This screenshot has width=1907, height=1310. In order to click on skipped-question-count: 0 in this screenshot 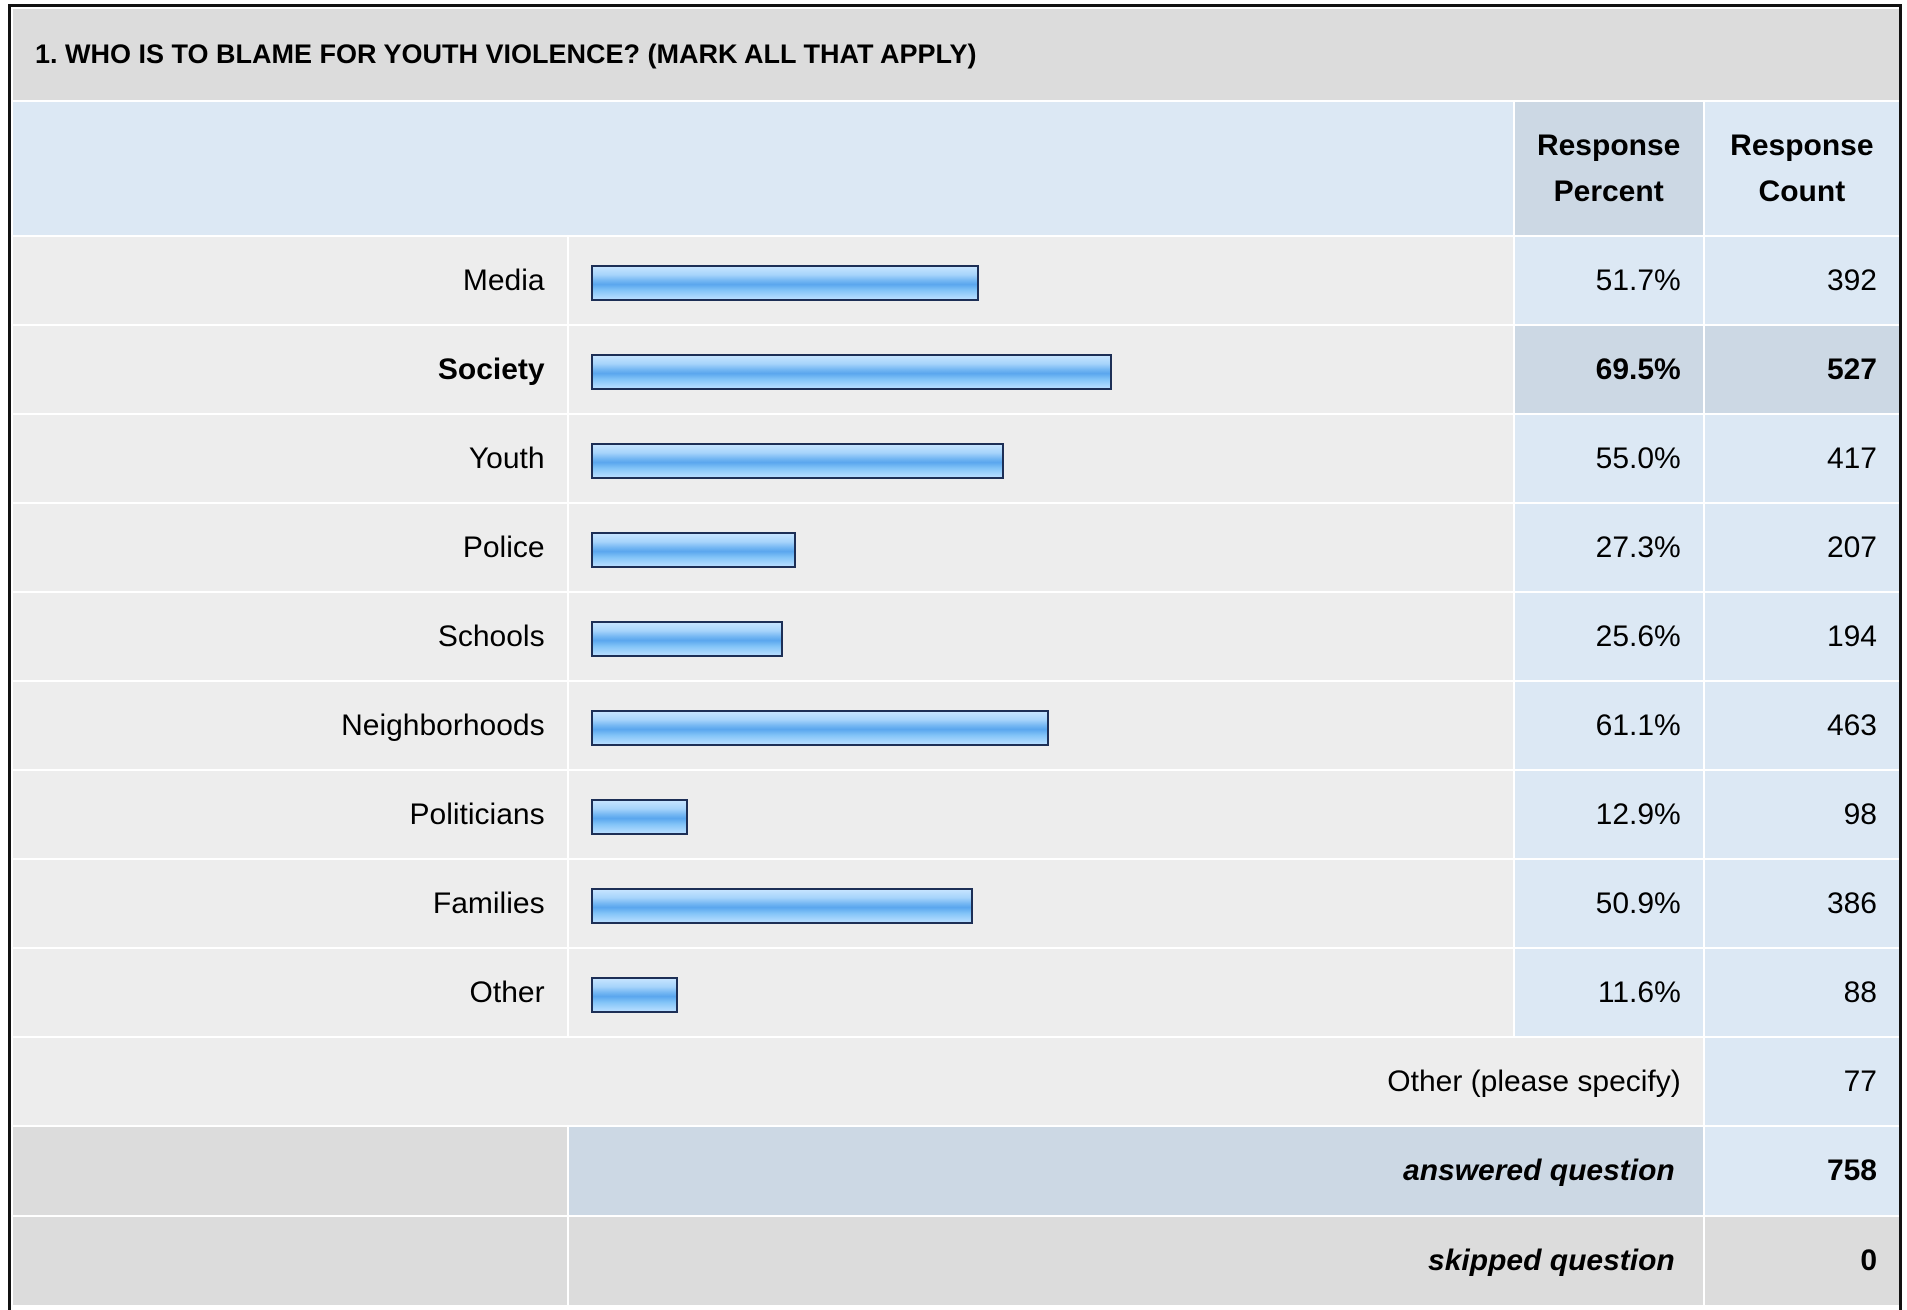, I will do `click(1801, 1261)`.